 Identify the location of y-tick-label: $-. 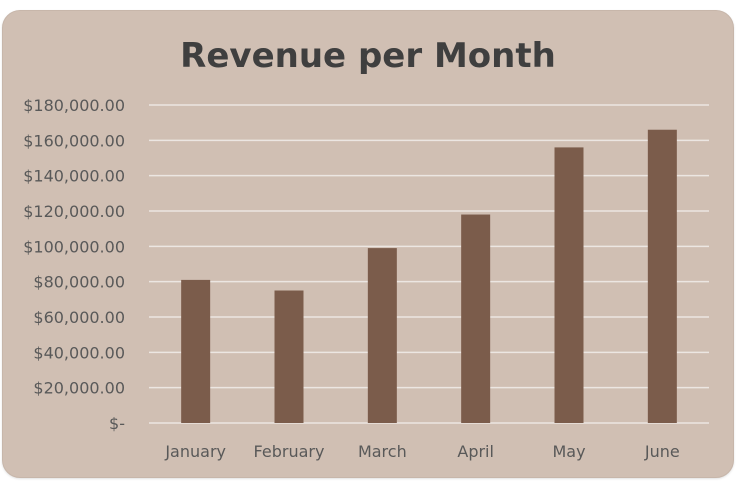
(117, 423).